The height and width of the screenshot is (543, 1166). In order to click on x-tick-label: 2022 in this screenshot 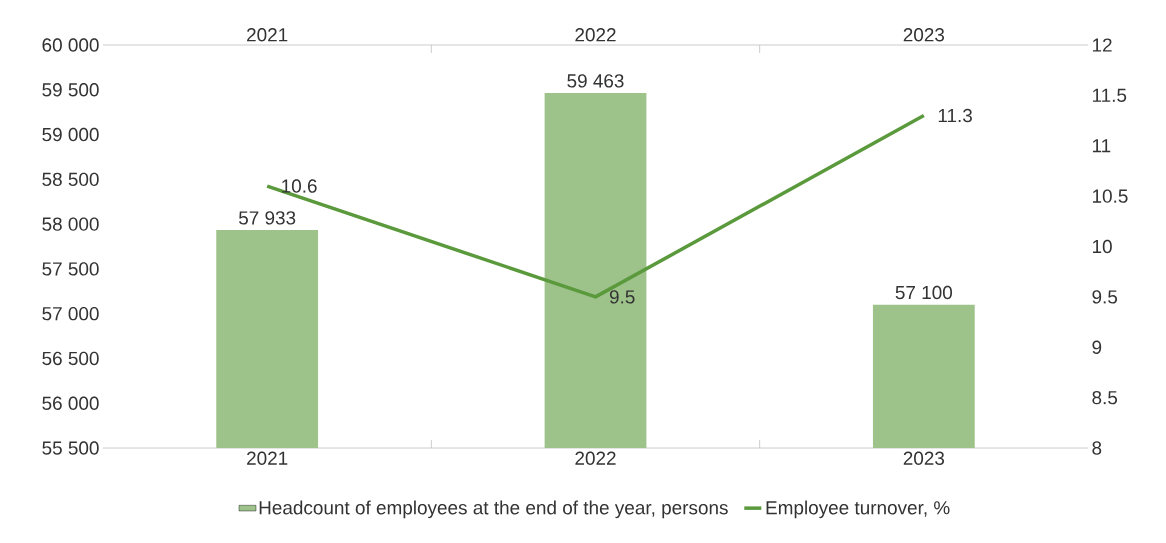, I will do `click(595, 35)`.